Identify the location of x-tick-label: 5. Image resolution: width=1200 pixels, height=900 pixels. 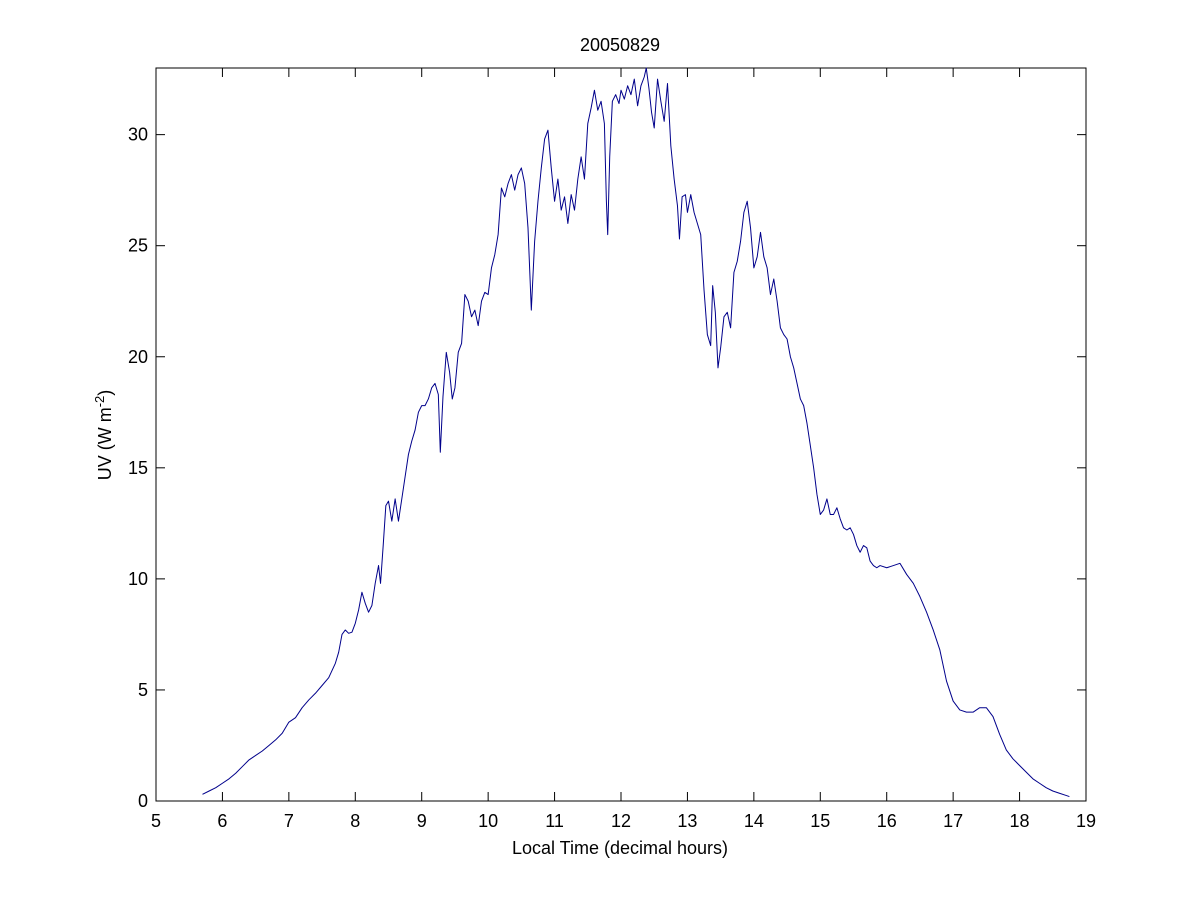
(156, 821).